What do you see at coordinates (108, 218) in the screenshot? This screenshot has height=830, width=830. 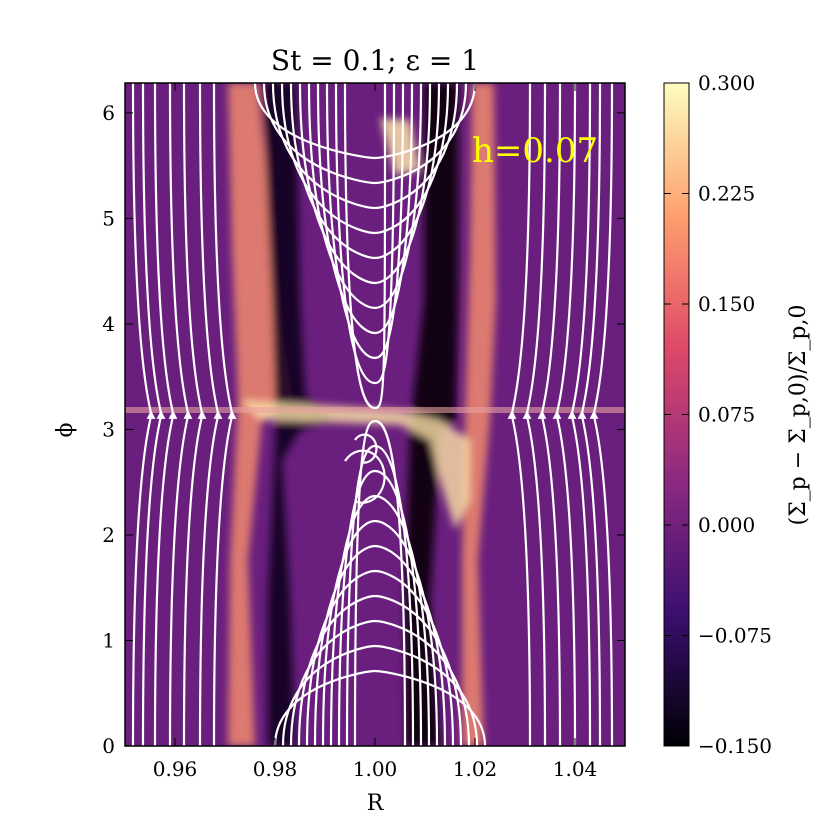 I see `y-tick-label: 5` at bounding box center [108, 218].